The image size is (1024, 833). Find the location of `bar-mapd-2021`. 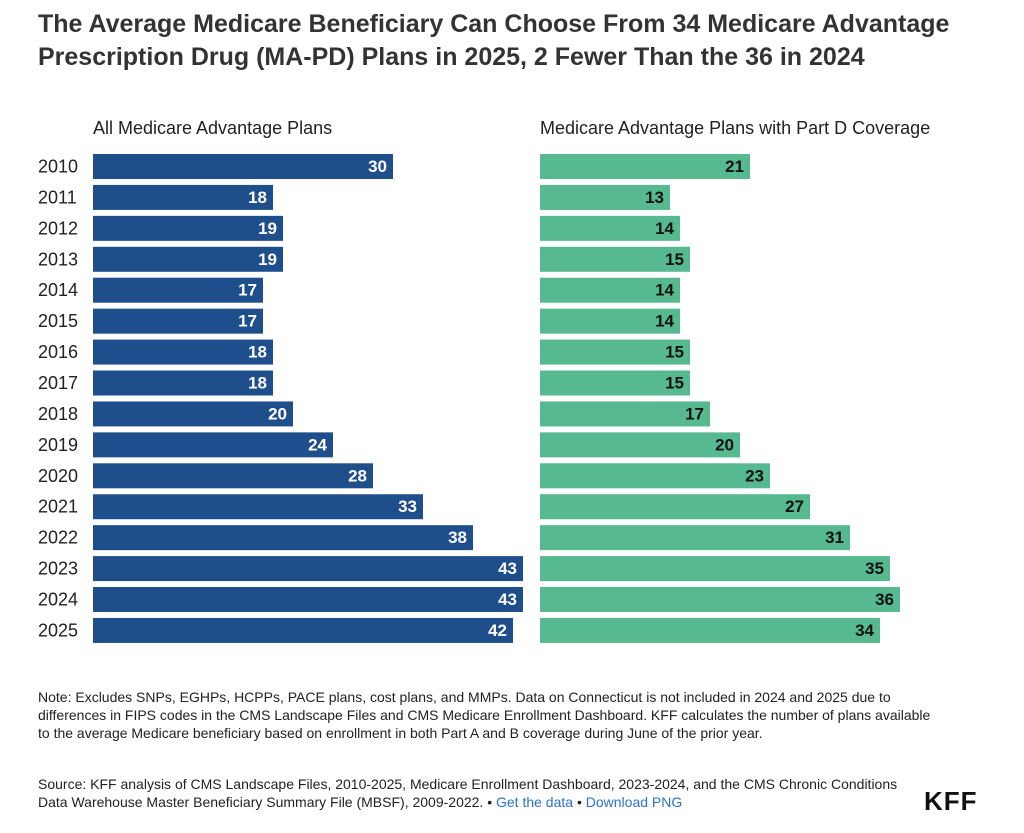

bar-mapd-2021 is located at coordinates (675, 507).